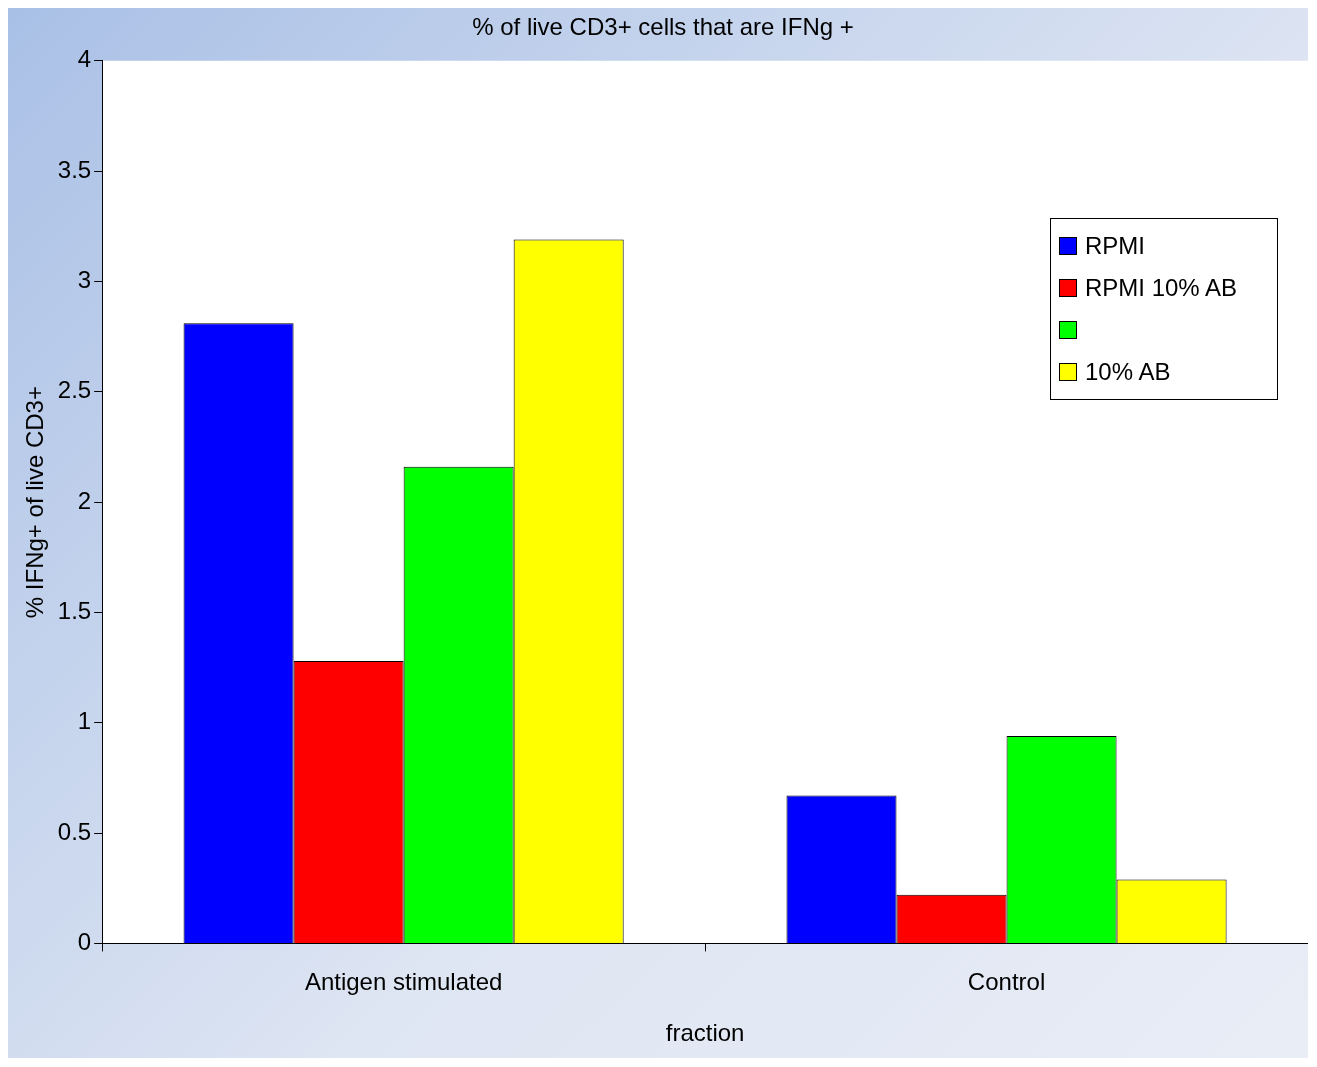 The height and width of the screenshot is (1067, 1317). What do you see at coordinates (84, 500) in the screenshot?
I see `y-tick-label: 2` at bounding box center [84, 500].